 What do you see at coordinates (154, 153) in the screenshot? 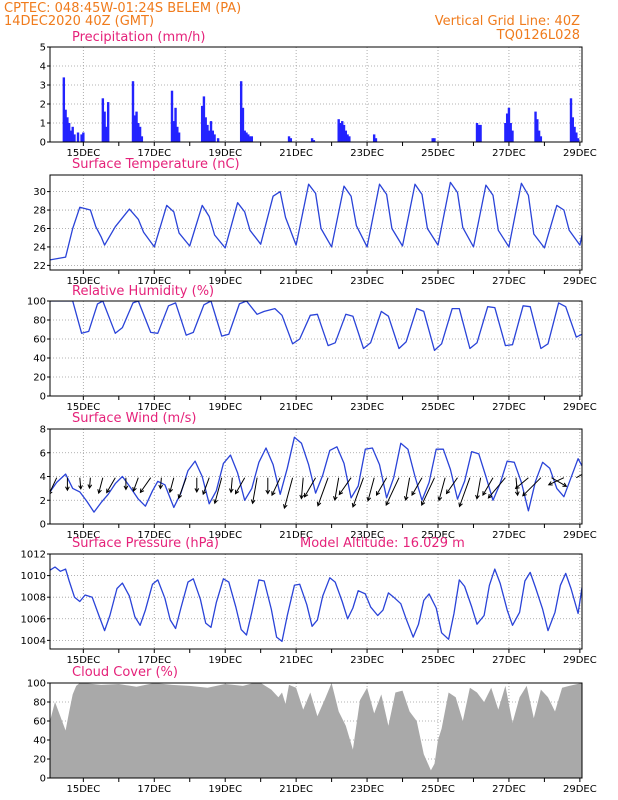
I see `precip-xtick-label: 17DEC` at bounding box center [154, 153].